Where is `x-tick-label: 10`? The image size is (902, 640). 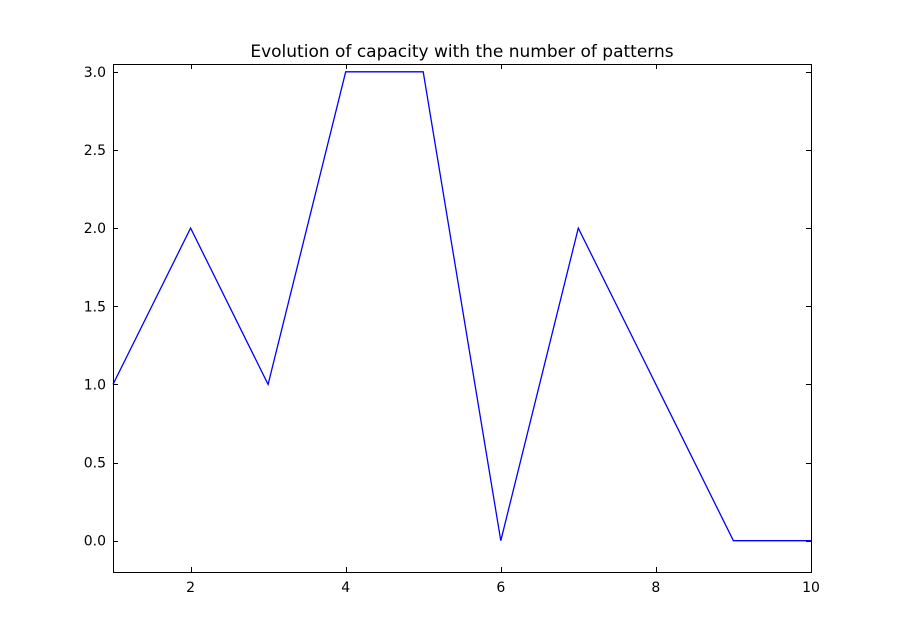 x-tick-label: 10 is located at coordinates (811, 588).